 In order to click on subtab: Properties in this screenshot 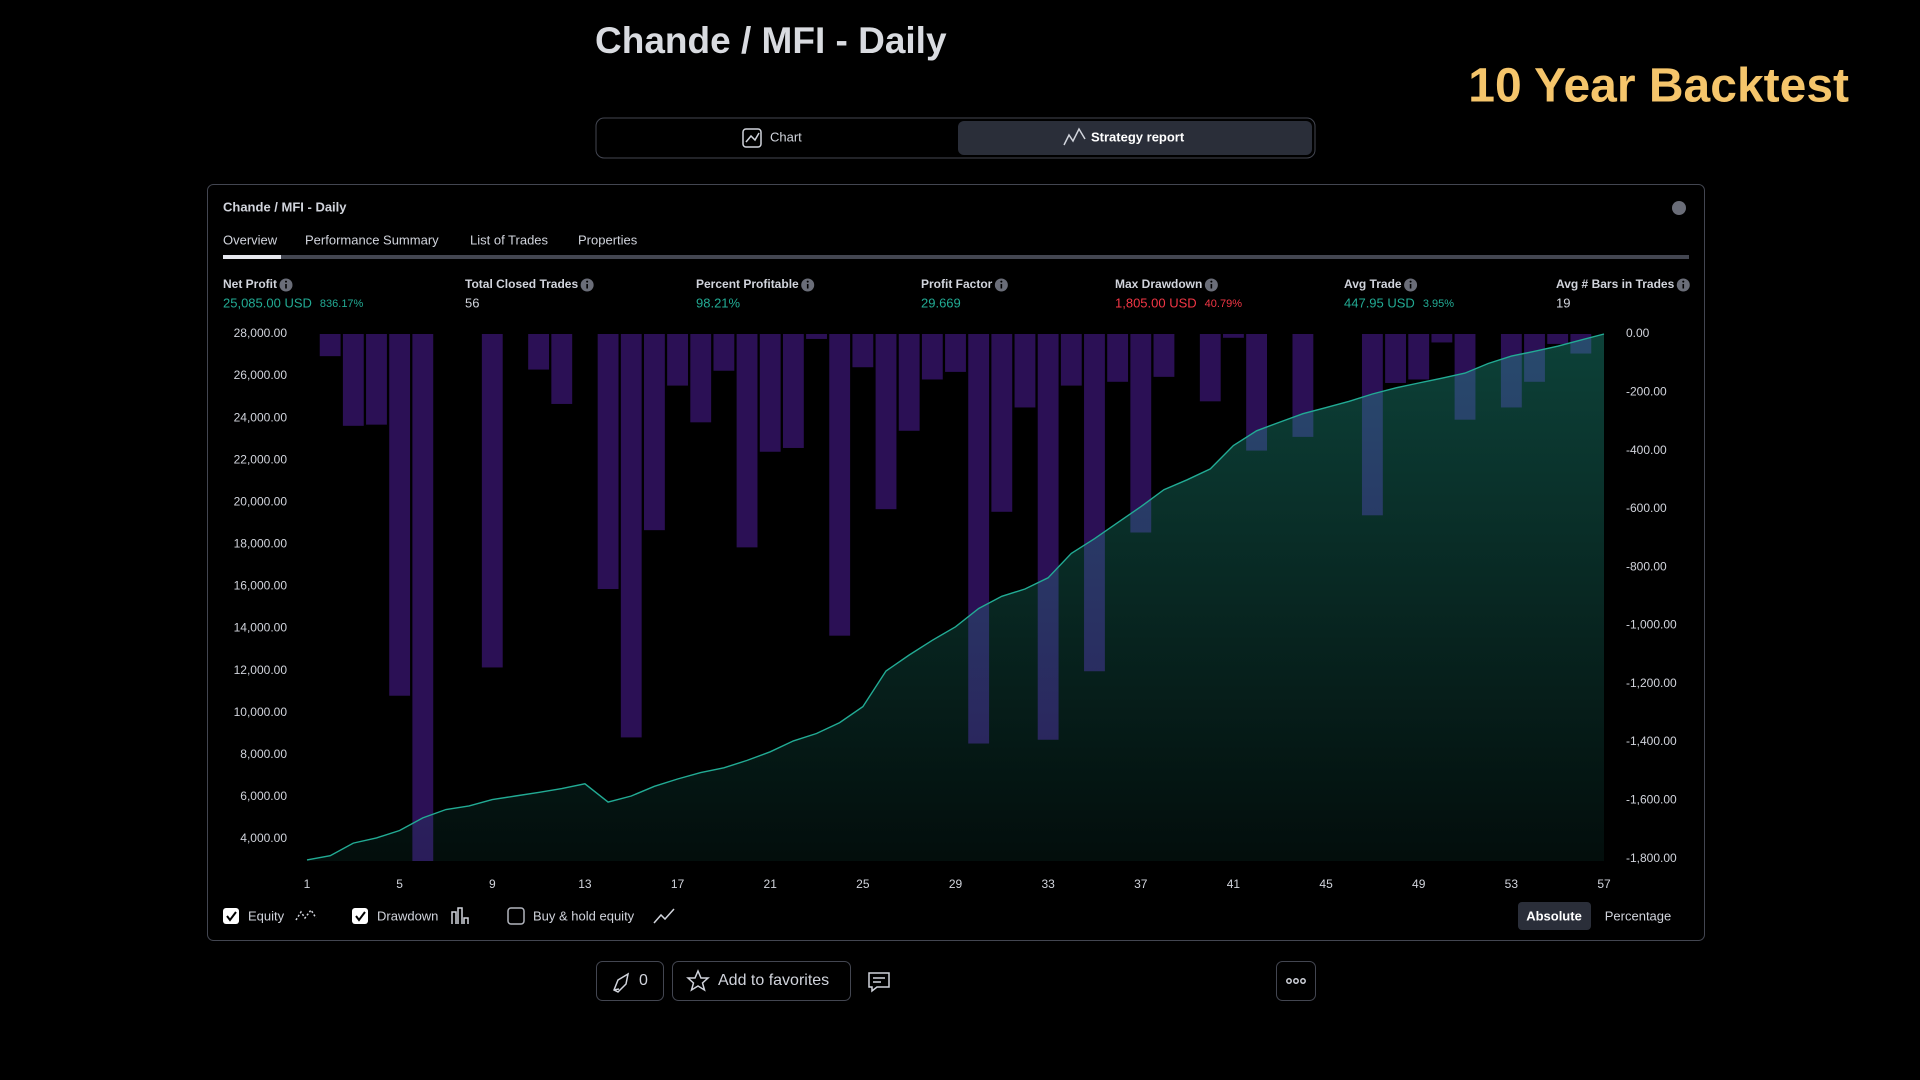, I will do `click(608, 239)`.